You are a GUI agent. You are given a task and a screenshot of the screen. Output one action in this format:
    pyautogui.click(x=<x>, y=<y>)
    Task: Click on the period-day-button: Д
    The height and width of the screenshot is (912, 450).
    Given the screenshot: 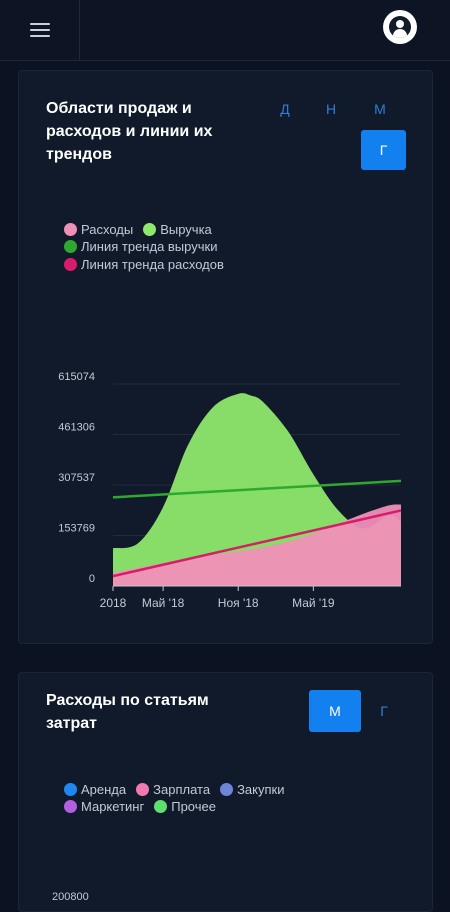 What is the action you would take?
    pyautogui.click(x=285, y=109)
    